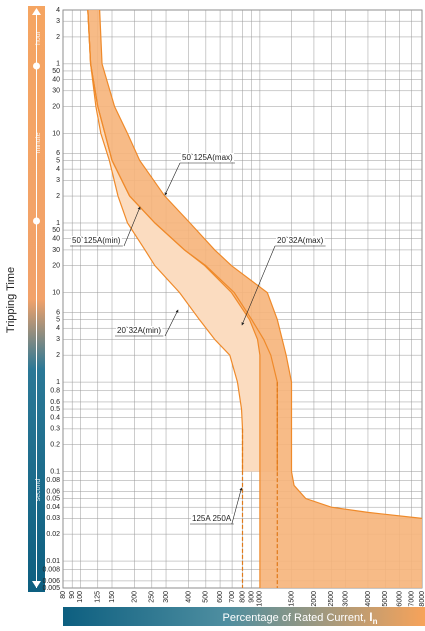  What do you see at coordinates (112, 597) in the screenshot?
I see `x-tick-label: 150` at bounding box center [112, 597].